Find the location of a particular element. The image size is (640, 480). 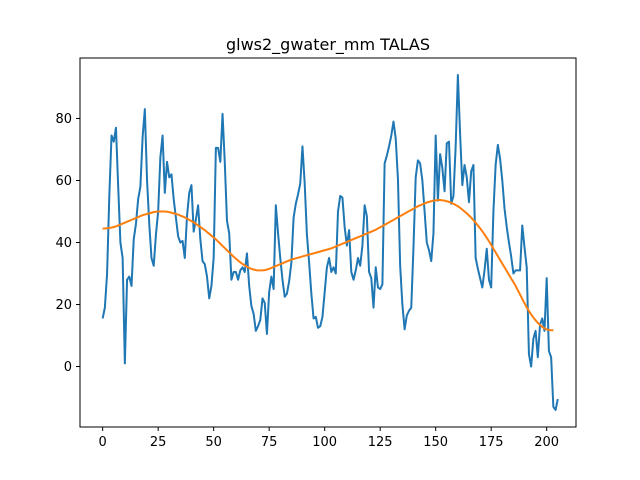

x-tick-label: 0 is located at coordinates (103, 442).